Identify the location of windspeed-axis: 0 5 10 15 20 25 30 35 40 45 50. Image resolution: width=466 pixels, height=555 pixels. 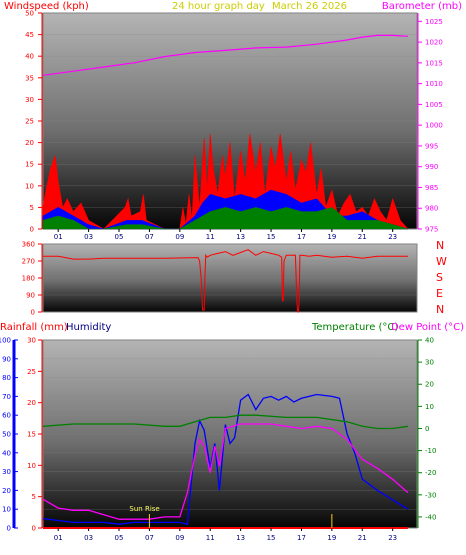
(34, 122).